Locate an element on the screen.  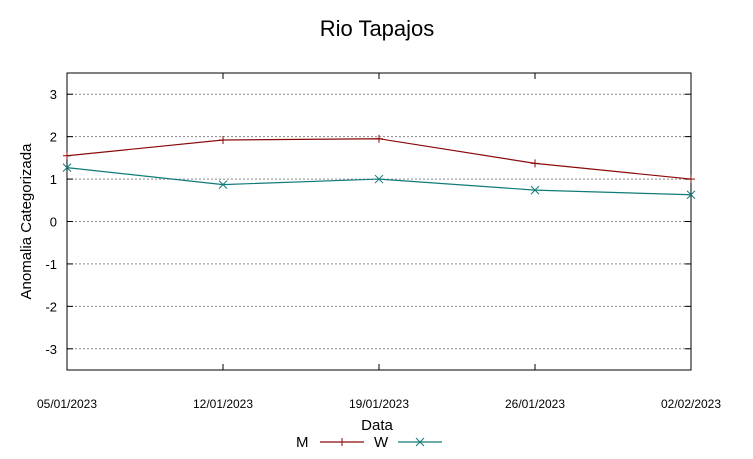
legend-label: W is located at coordinates (381, 442).